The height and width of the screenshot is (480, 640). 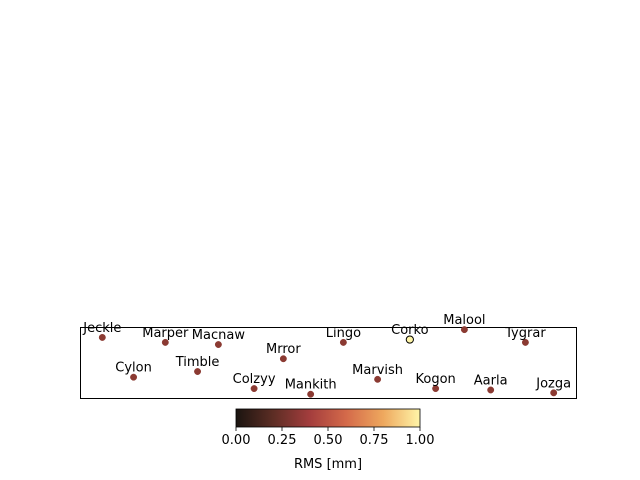 What do you see at coordinates (343, 342) in the screenshot?
I see `scatter-point-lingo` at bounding box center [343, 342].